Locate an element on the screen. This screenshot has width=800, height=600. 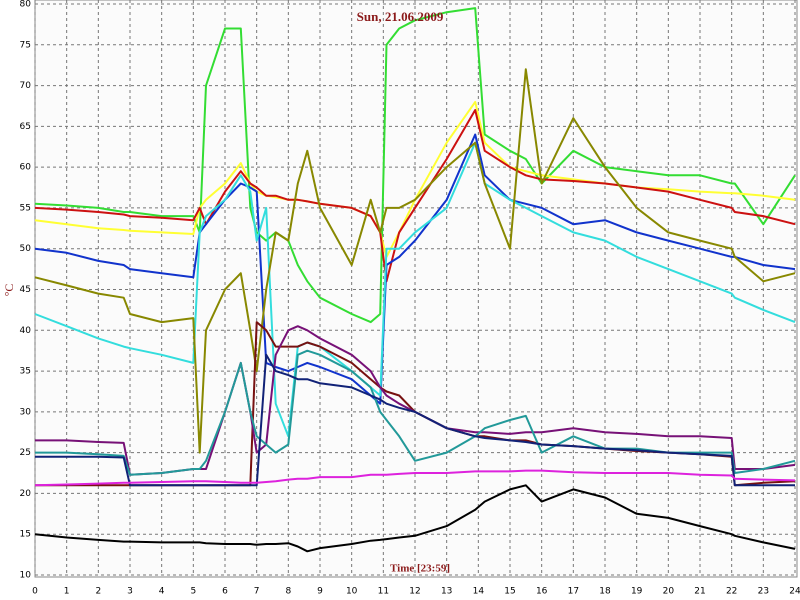
y-tick-label: 70 is located at coordinates (26, 86).